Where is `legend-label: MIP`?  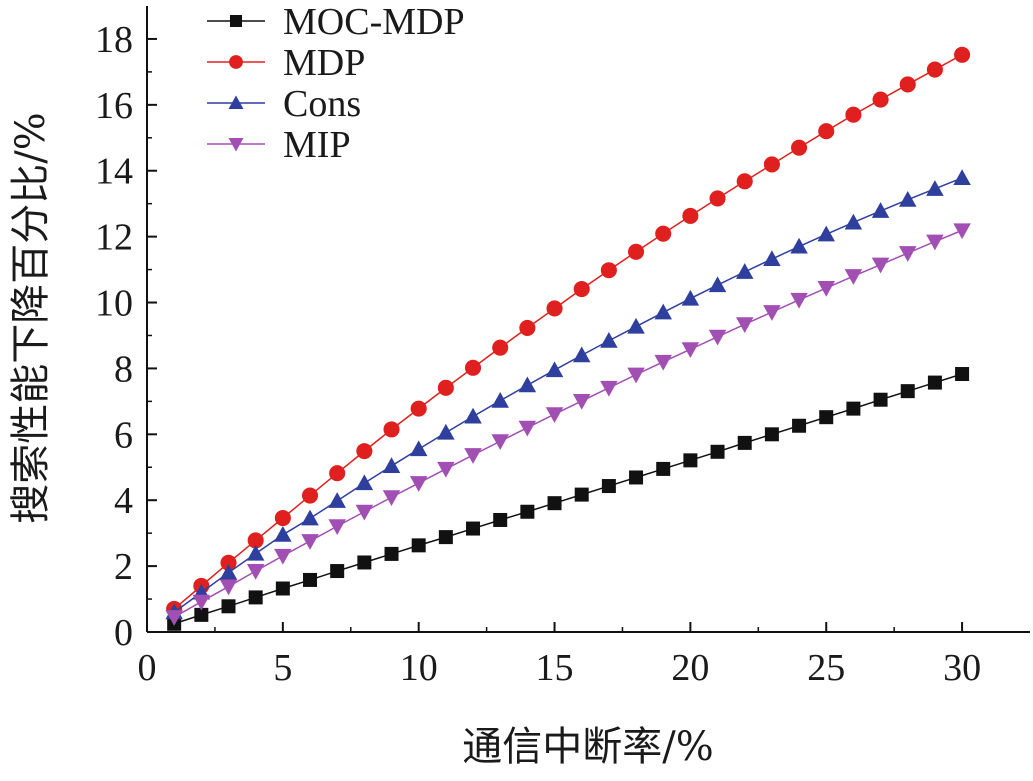 legend-label: MIP is located at coordinates (317, 145).